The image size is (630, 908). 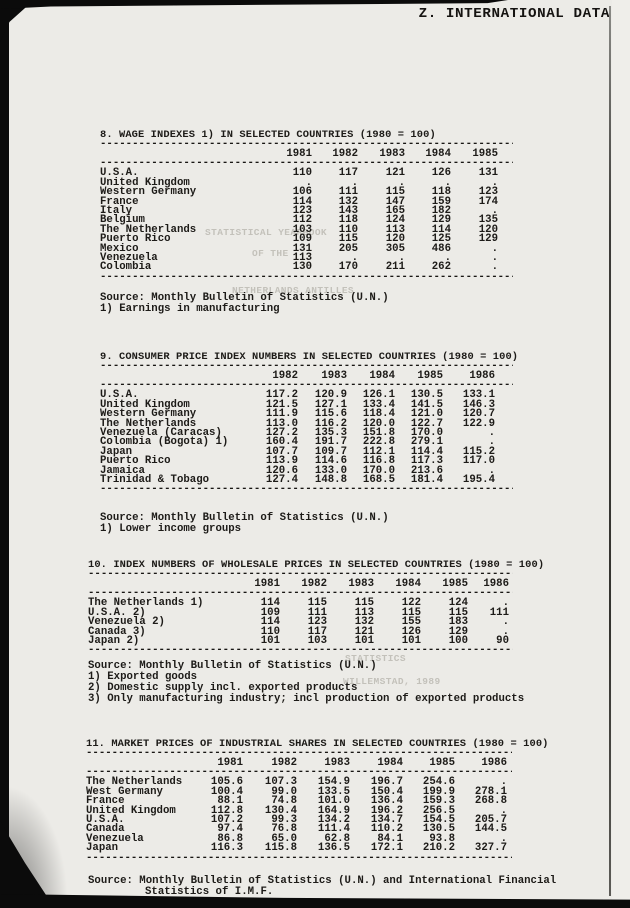 What do you see at coordinates (458, 612) in the screenshot?
I see `cell-value: 115` at bounding box center [458, 612].